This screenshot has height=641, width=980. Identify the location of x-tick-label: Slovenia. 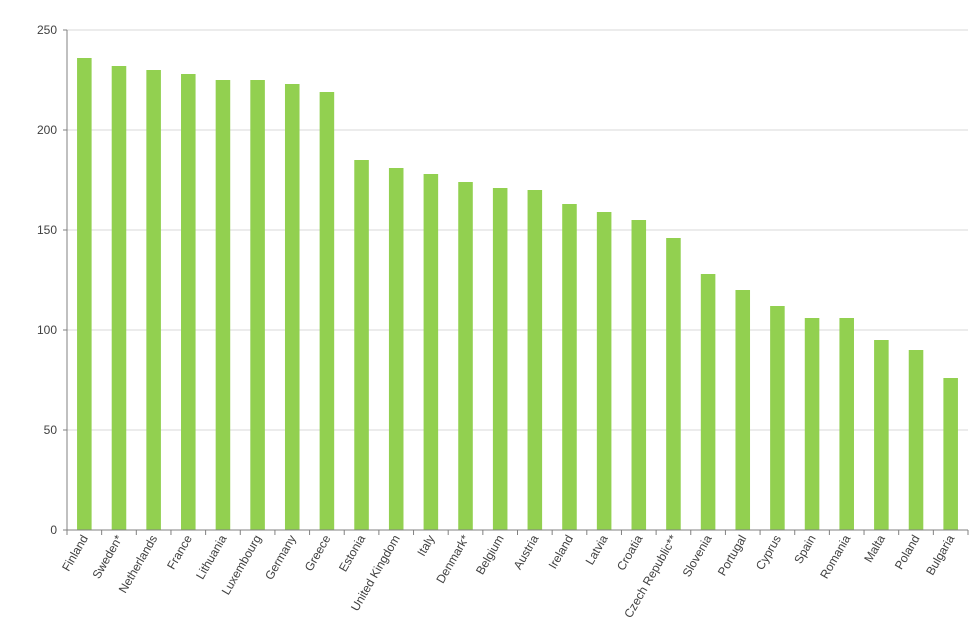
(697, 555).